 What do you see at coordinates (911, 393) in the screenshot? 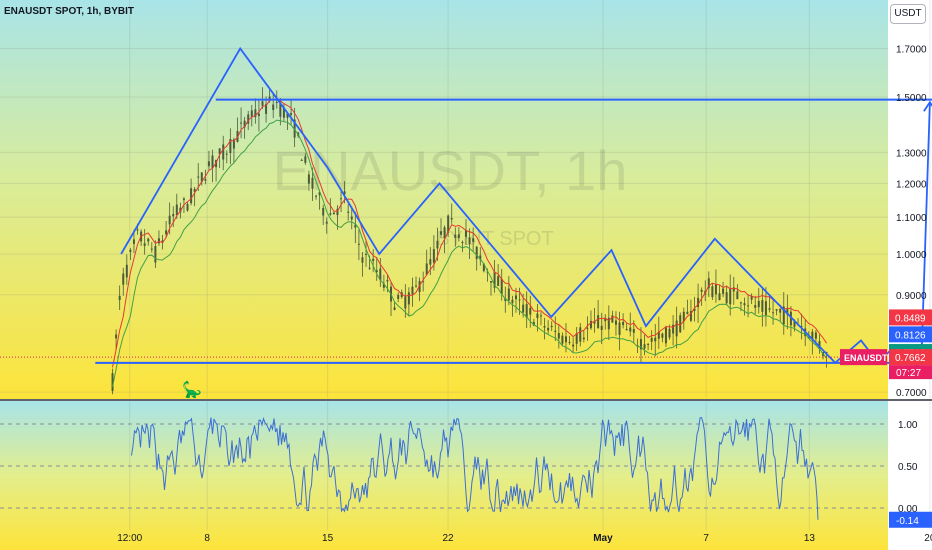
I see `y-tick-label: 0.7000` at bounding box center [911, 393].